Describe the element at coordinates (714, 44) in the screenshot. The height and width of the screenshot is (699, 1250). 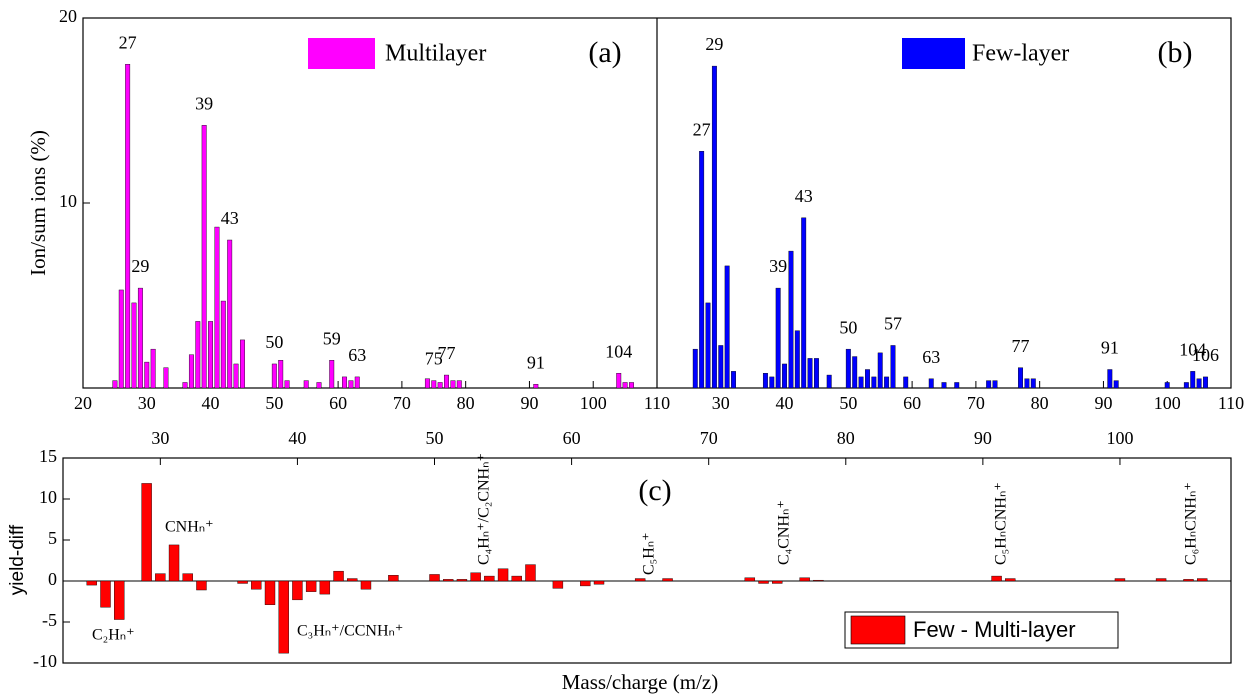
I see `peak-label: 29` at that location.